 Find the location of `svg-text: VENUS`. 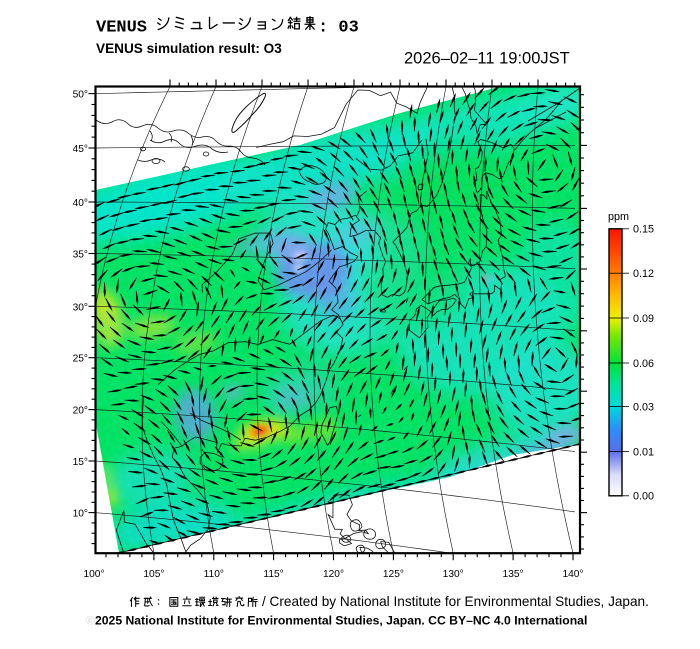

svg-text: VENUS is located at coordinates (121, 28).